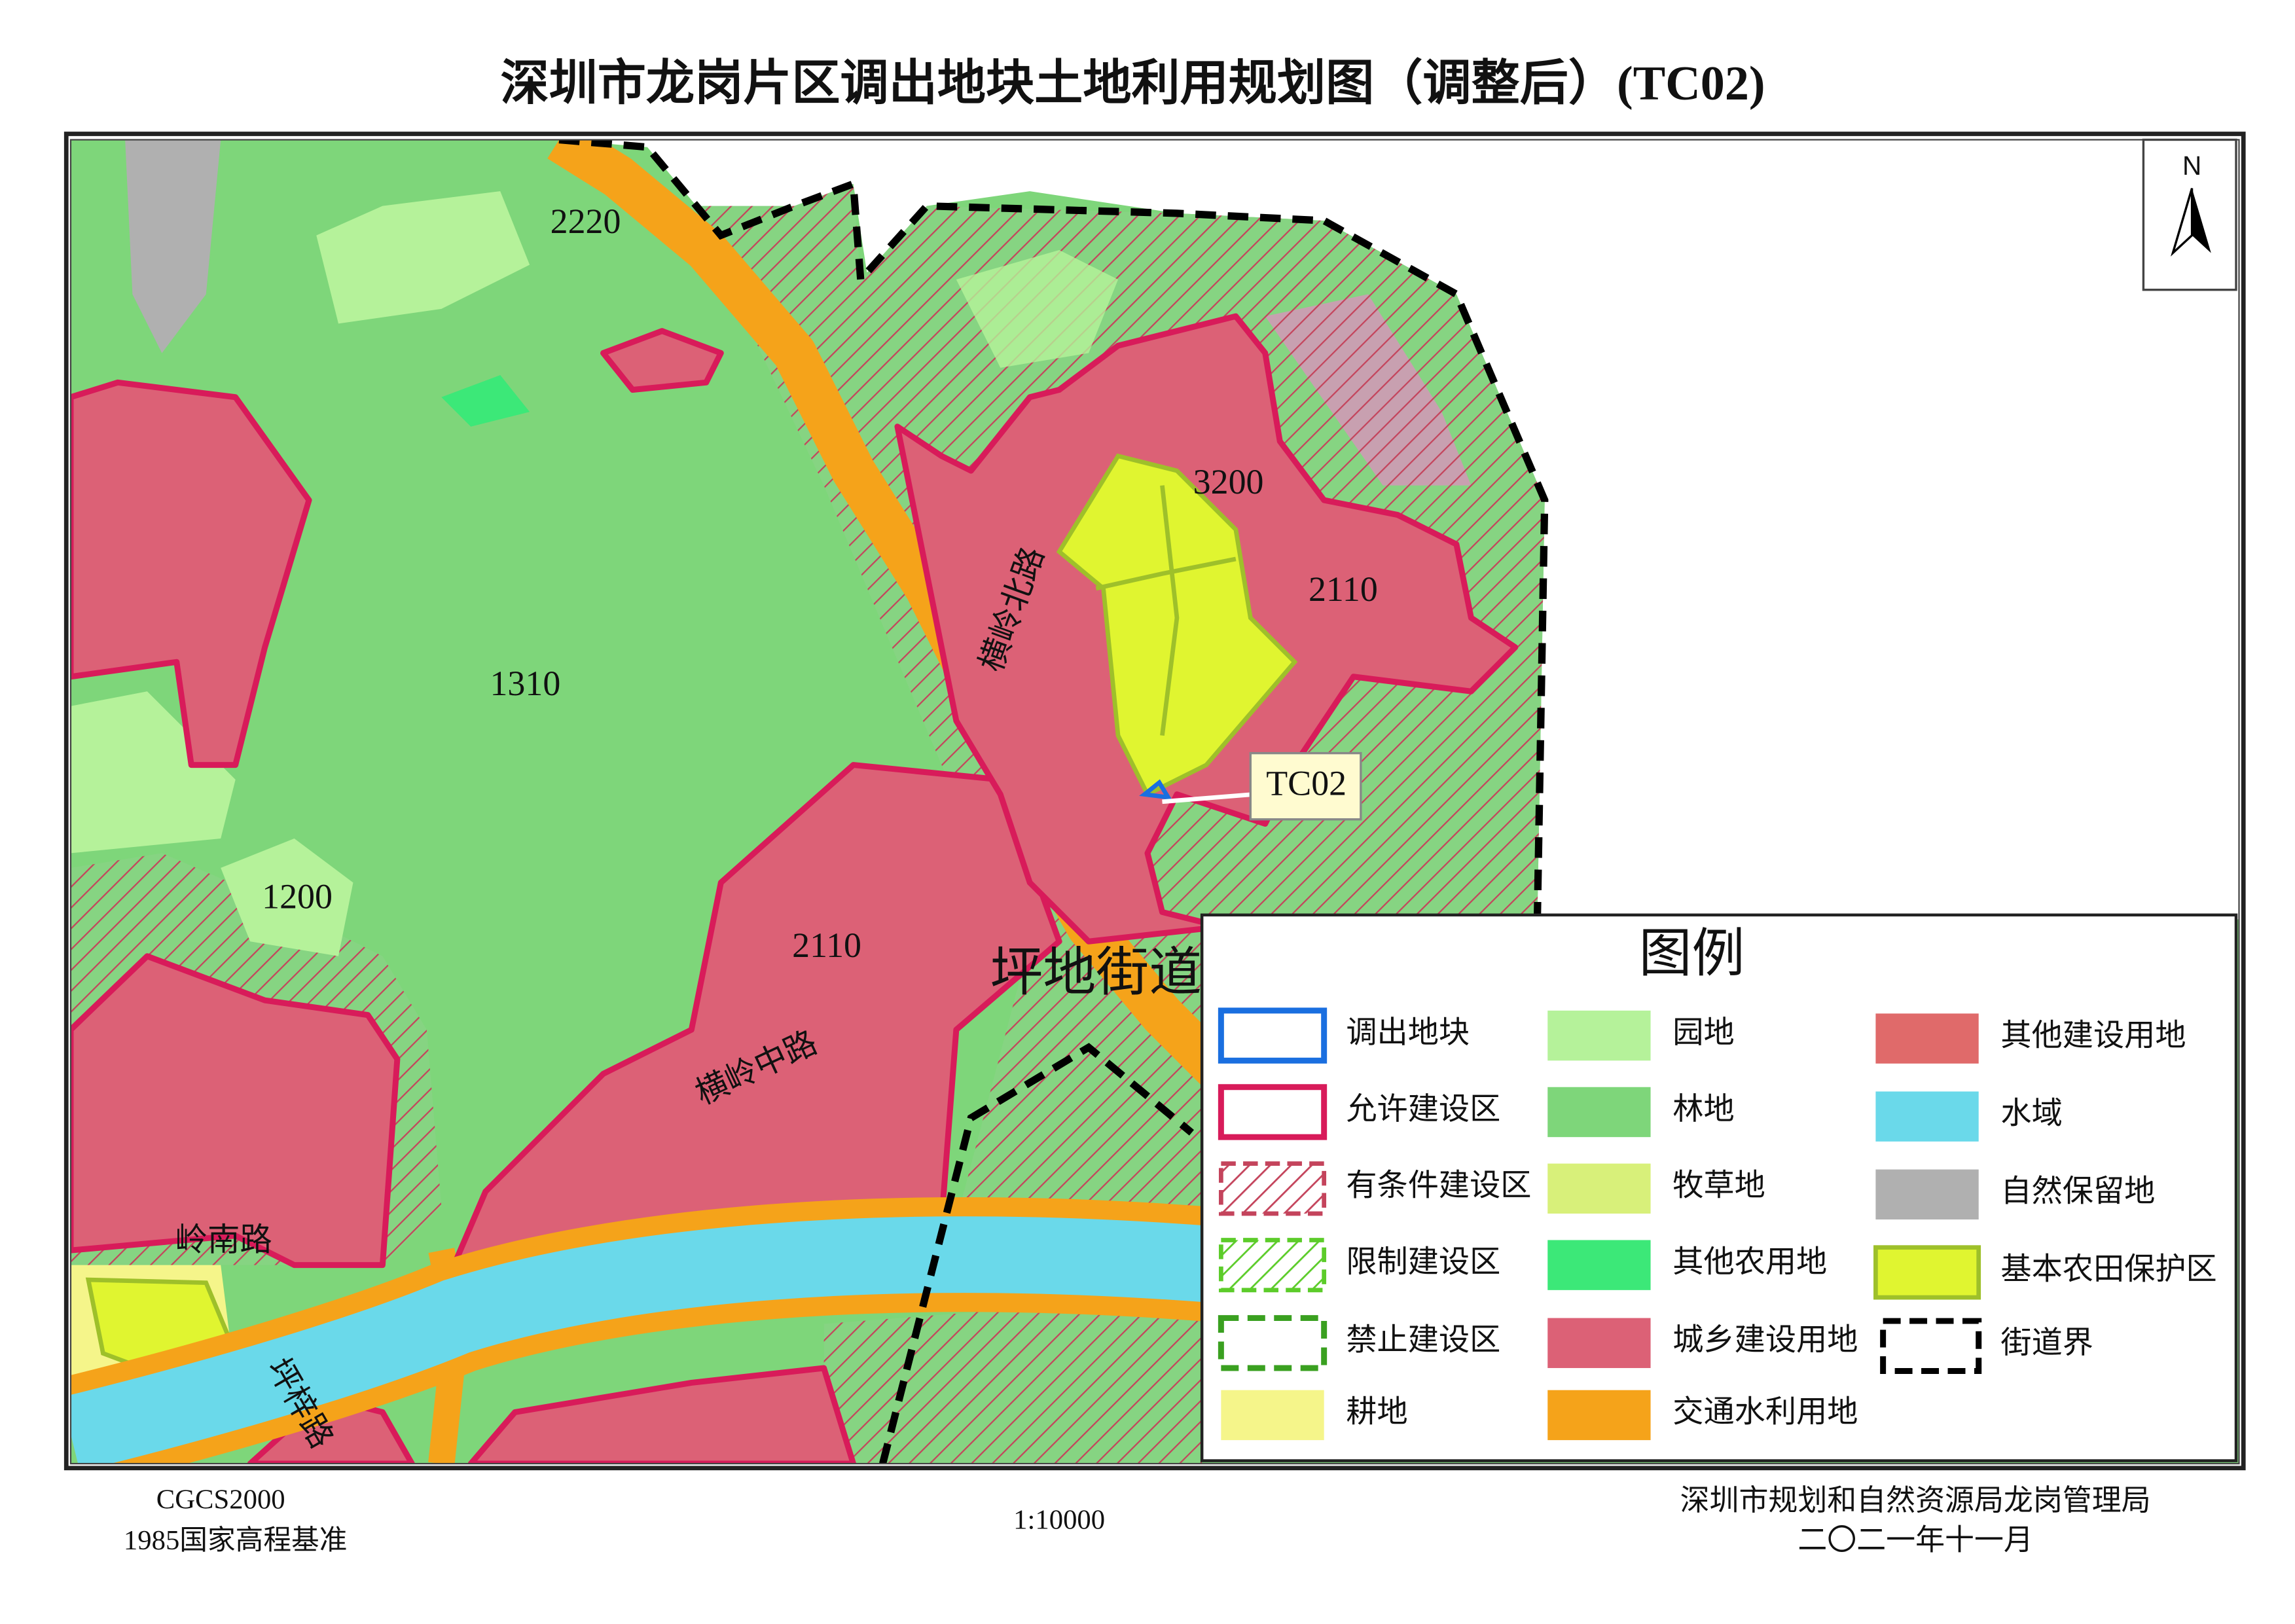  I want to click on zone-code: 1200, so click(298, 896).